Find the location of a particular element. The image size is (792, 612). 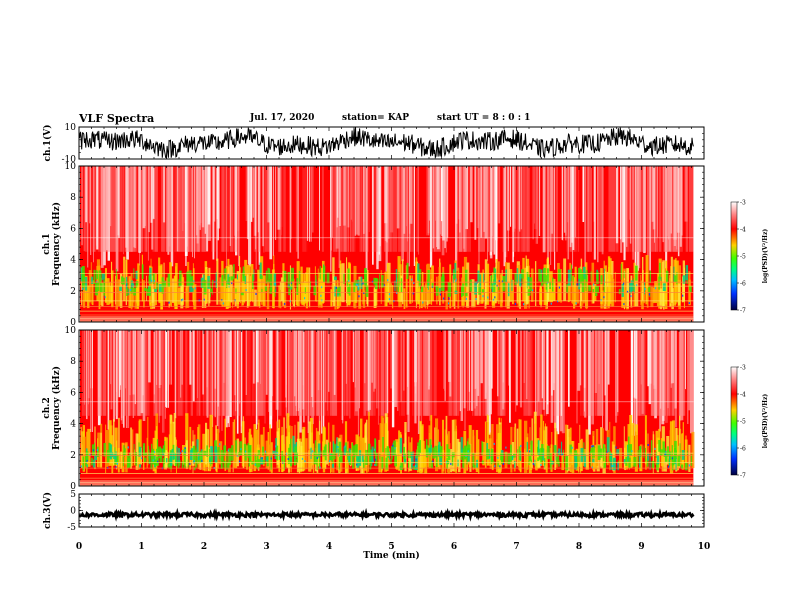

ch1-waveform is located at coordinates (386, 143).